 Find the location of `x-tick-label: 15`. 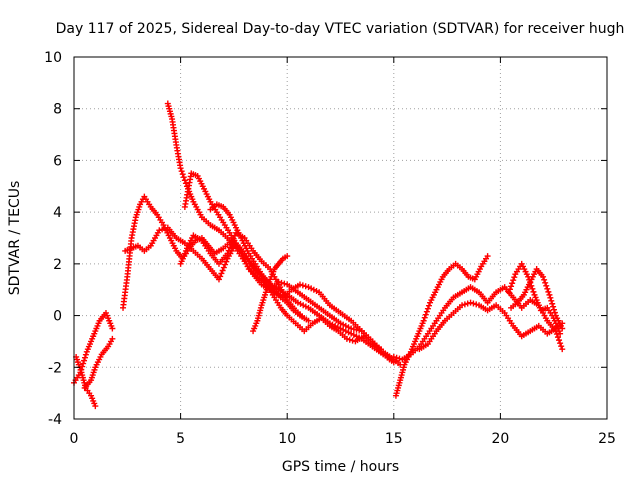

x-tick-label: 15 is located at coordinates (394, 439).